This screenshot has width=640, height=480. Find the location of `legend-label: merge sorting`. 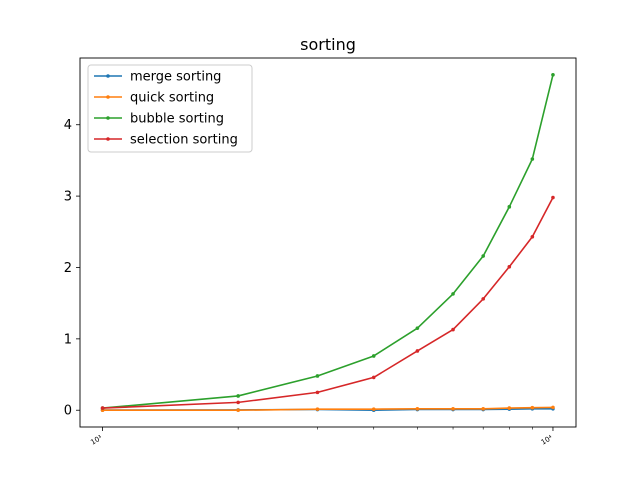

legend-label: merge sorting is located at coordinates (175, 77).